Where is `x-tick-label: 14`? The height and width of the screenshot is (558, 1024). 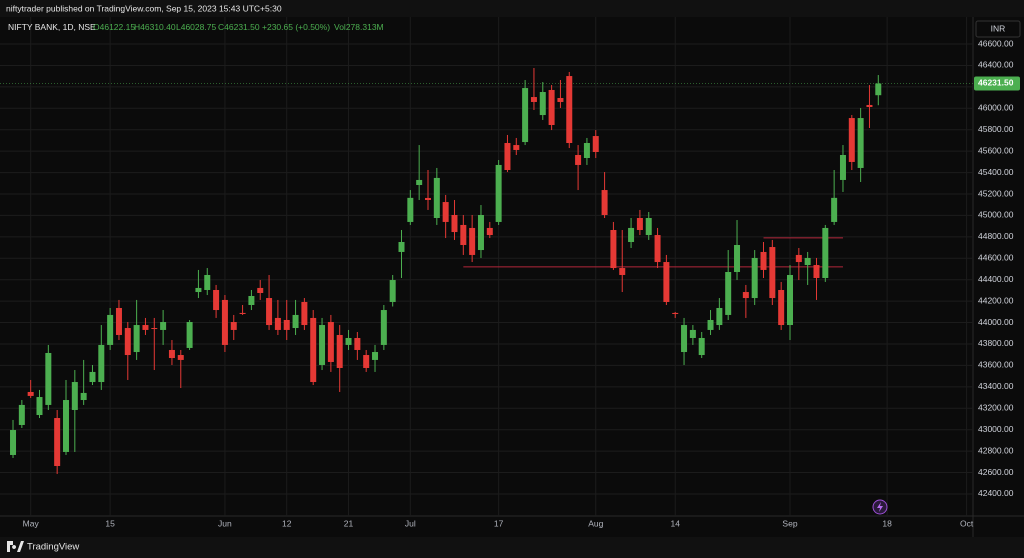 x-tick-label: 14 is located at coordinates (675, 523).